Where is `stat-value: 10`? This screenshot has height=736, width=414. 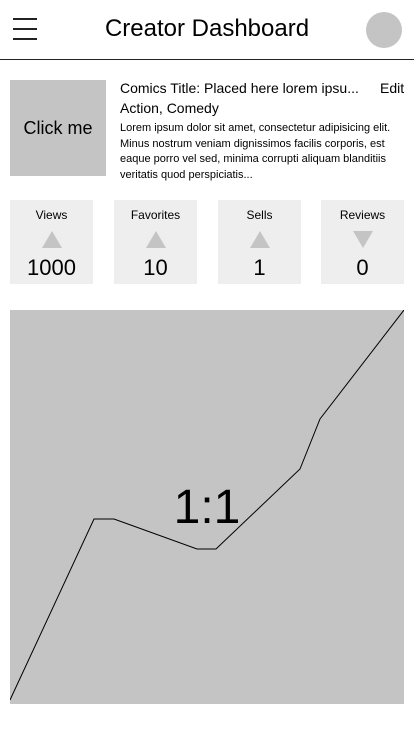 stat-value: 10 is located at coordinates (155, 267).